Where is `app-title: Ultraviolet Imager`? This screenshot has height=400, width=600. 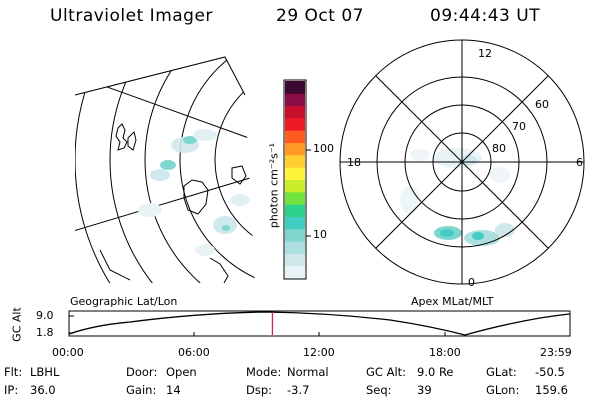 app-title: Ultraviolet Imager is located at coordinates (131, 16).